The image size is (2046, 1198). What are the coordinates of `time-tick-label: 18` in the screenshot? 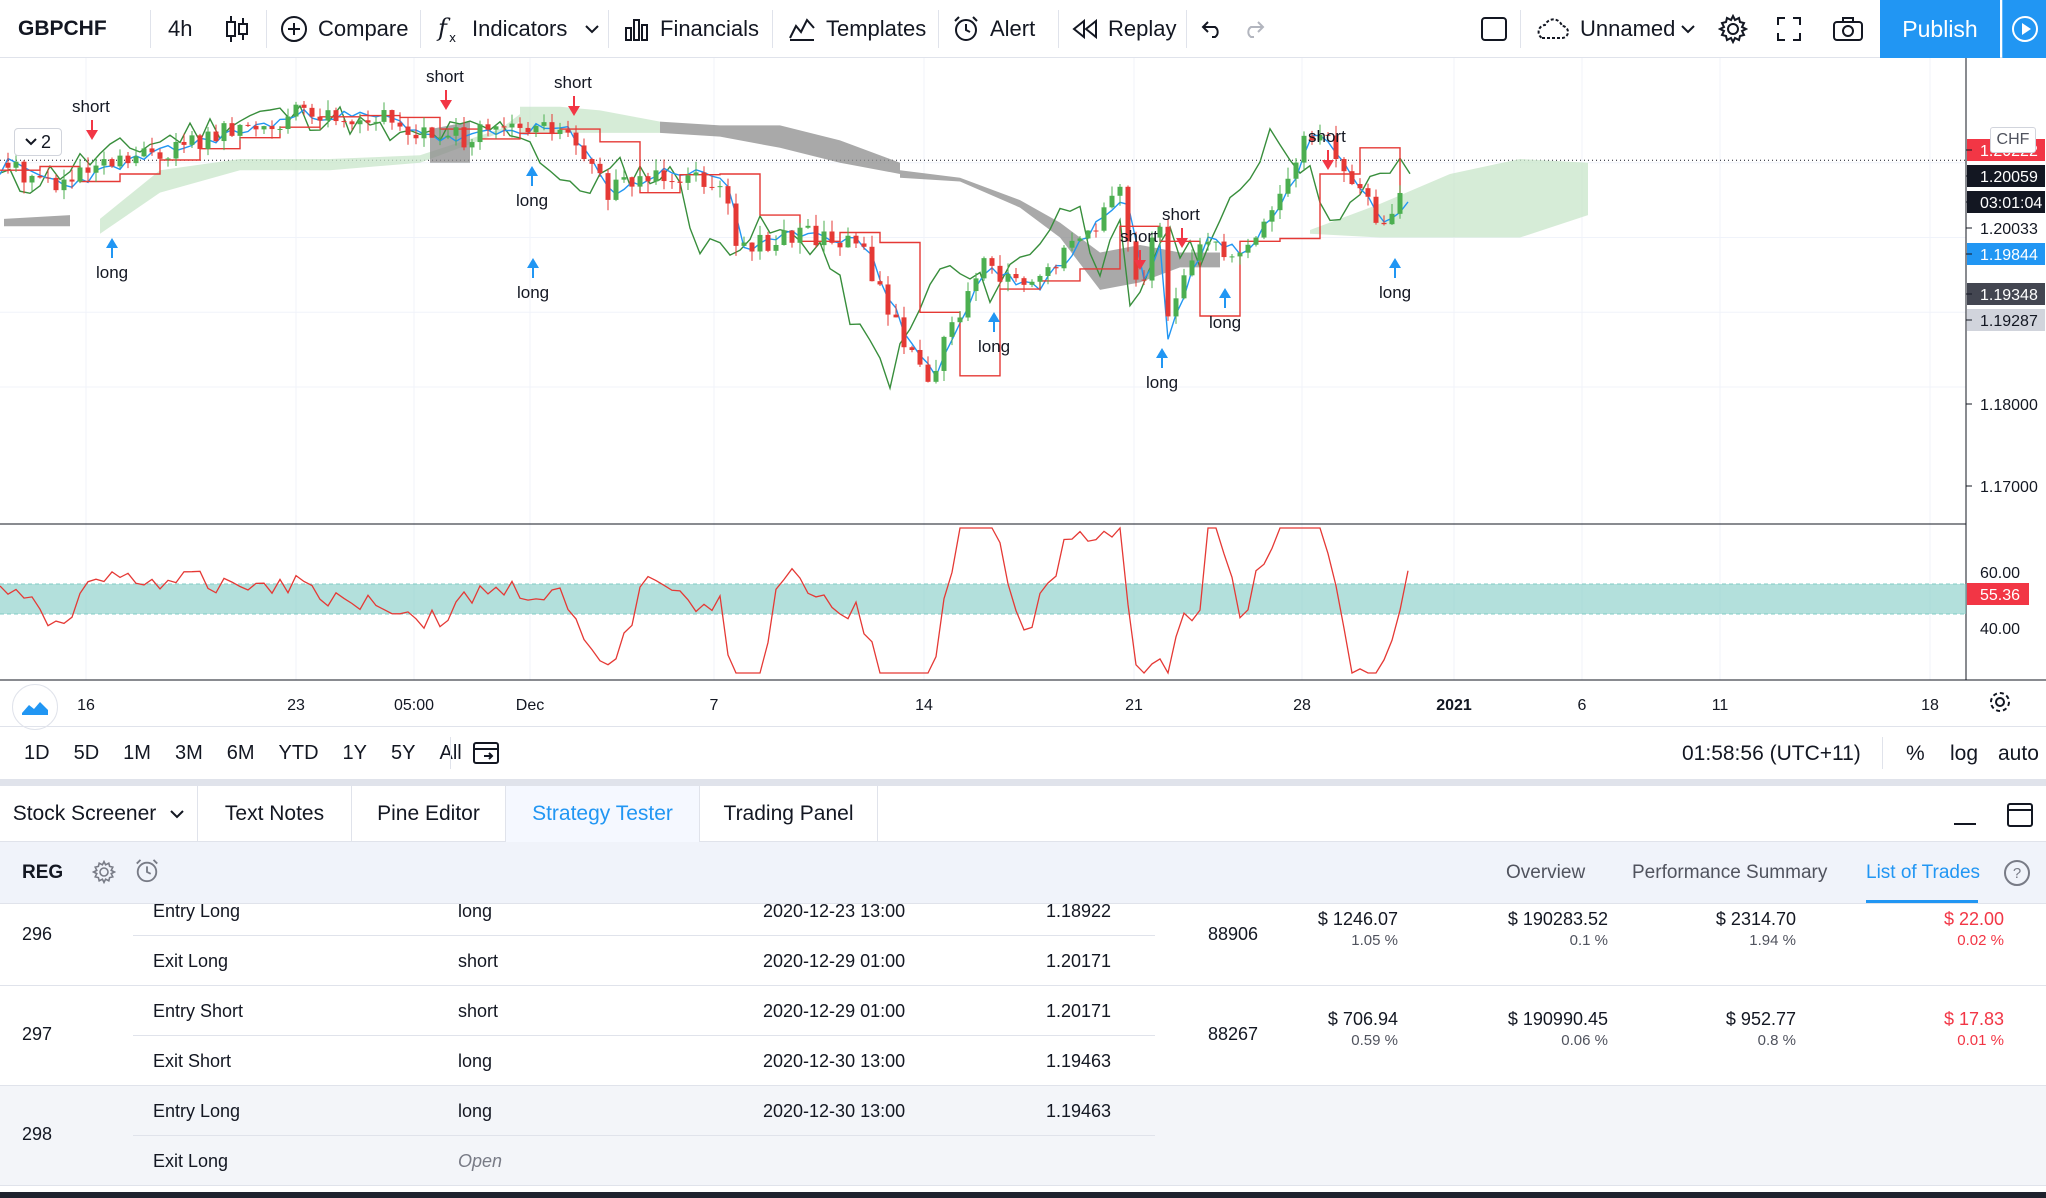 It's located at (1930, 705).